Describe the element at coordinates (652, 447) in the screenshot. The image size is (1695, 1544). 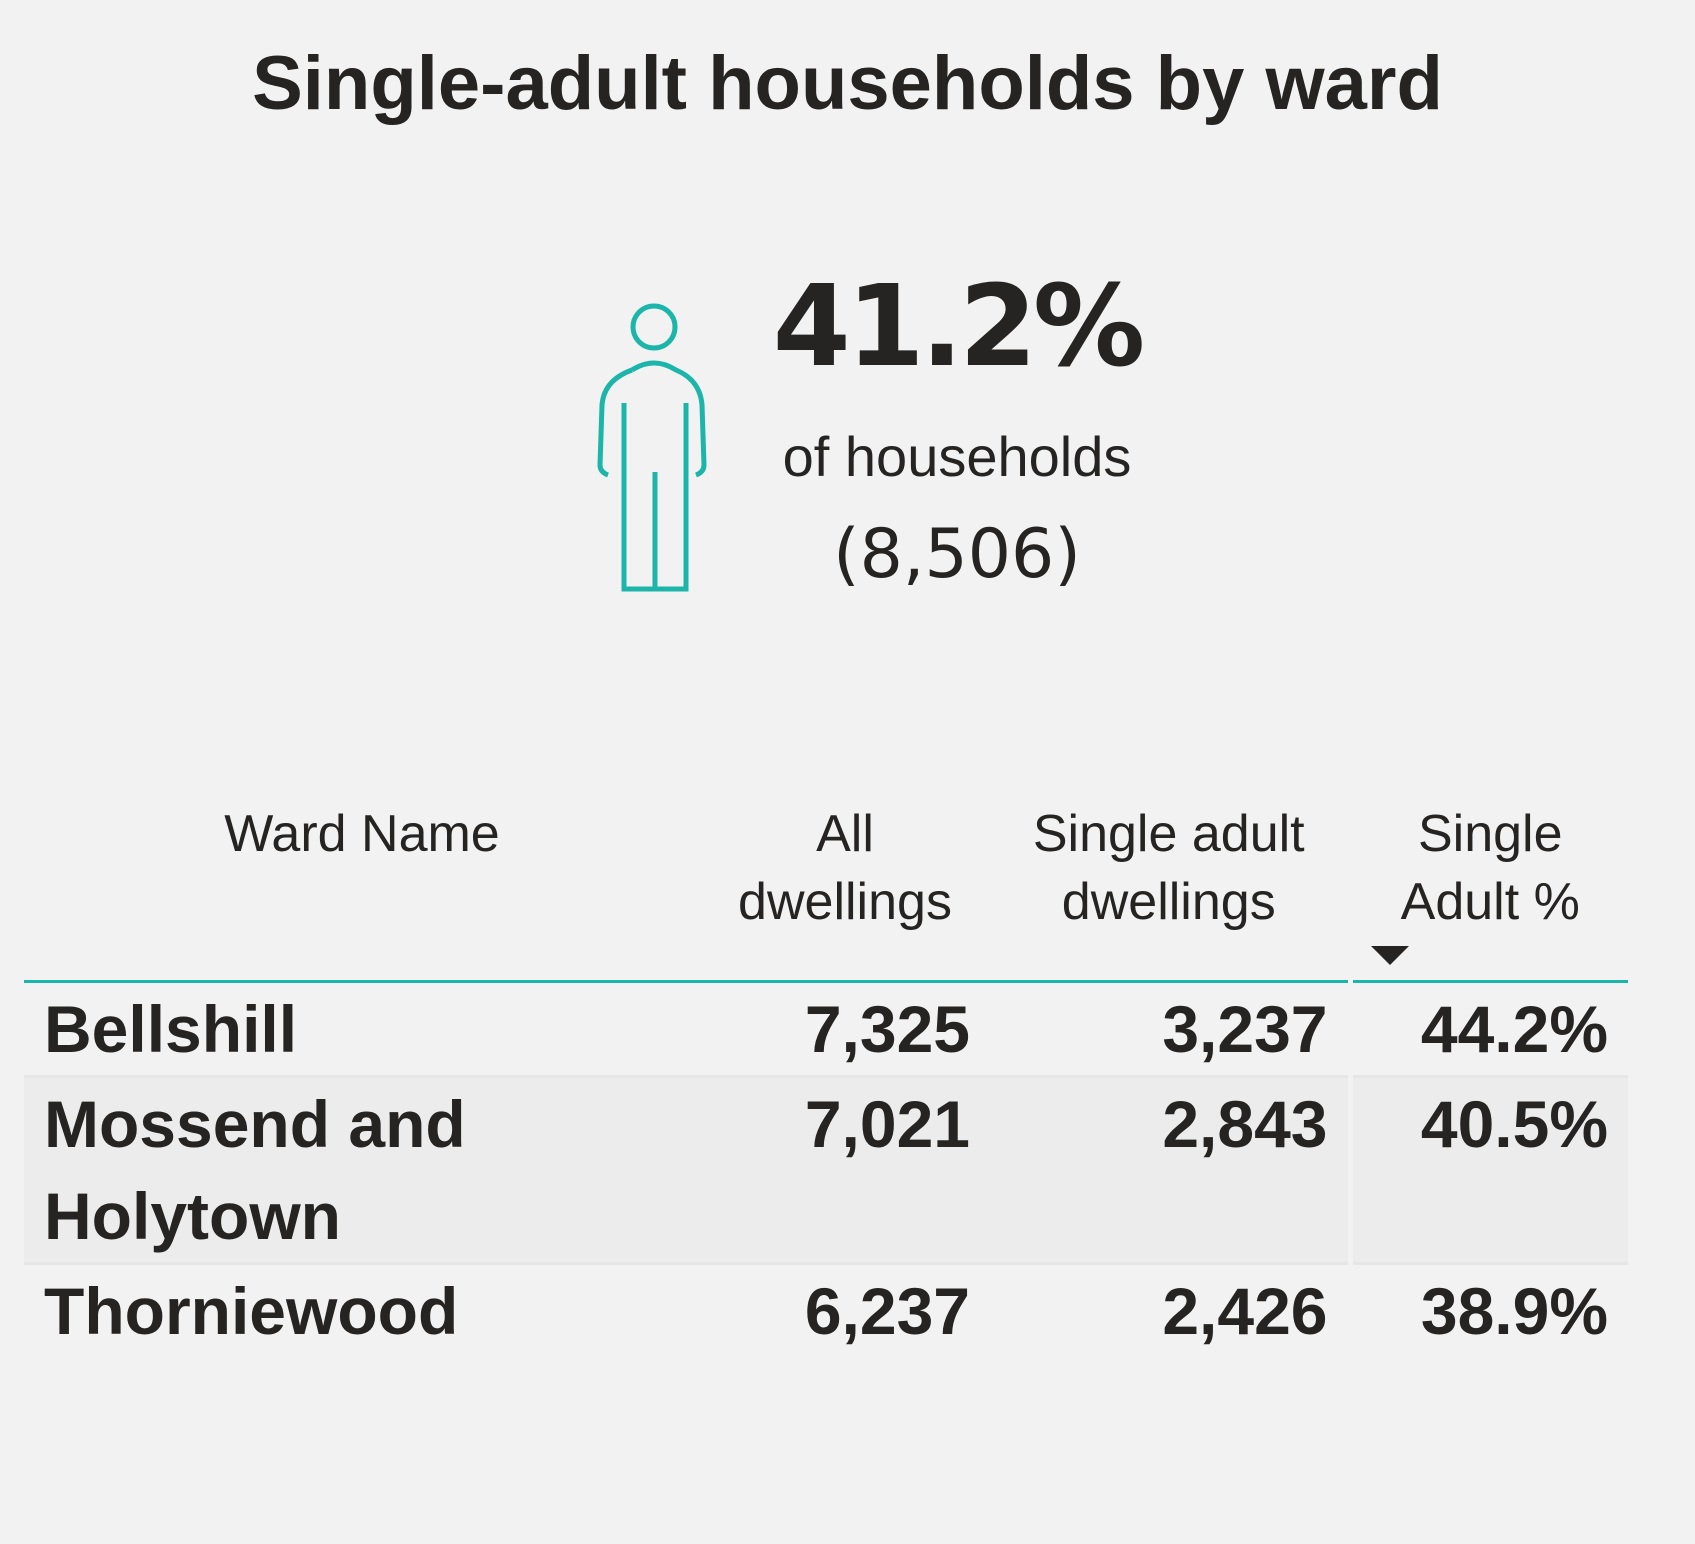
I see `person-icon` at that location.